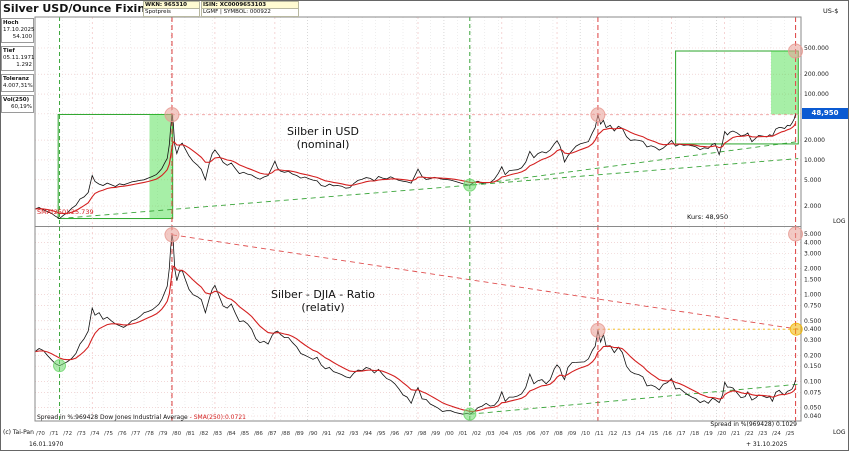  I want to click on bottom-panel-caption: Silber - DJIA - Ratio (relativ), so click(323, 301).